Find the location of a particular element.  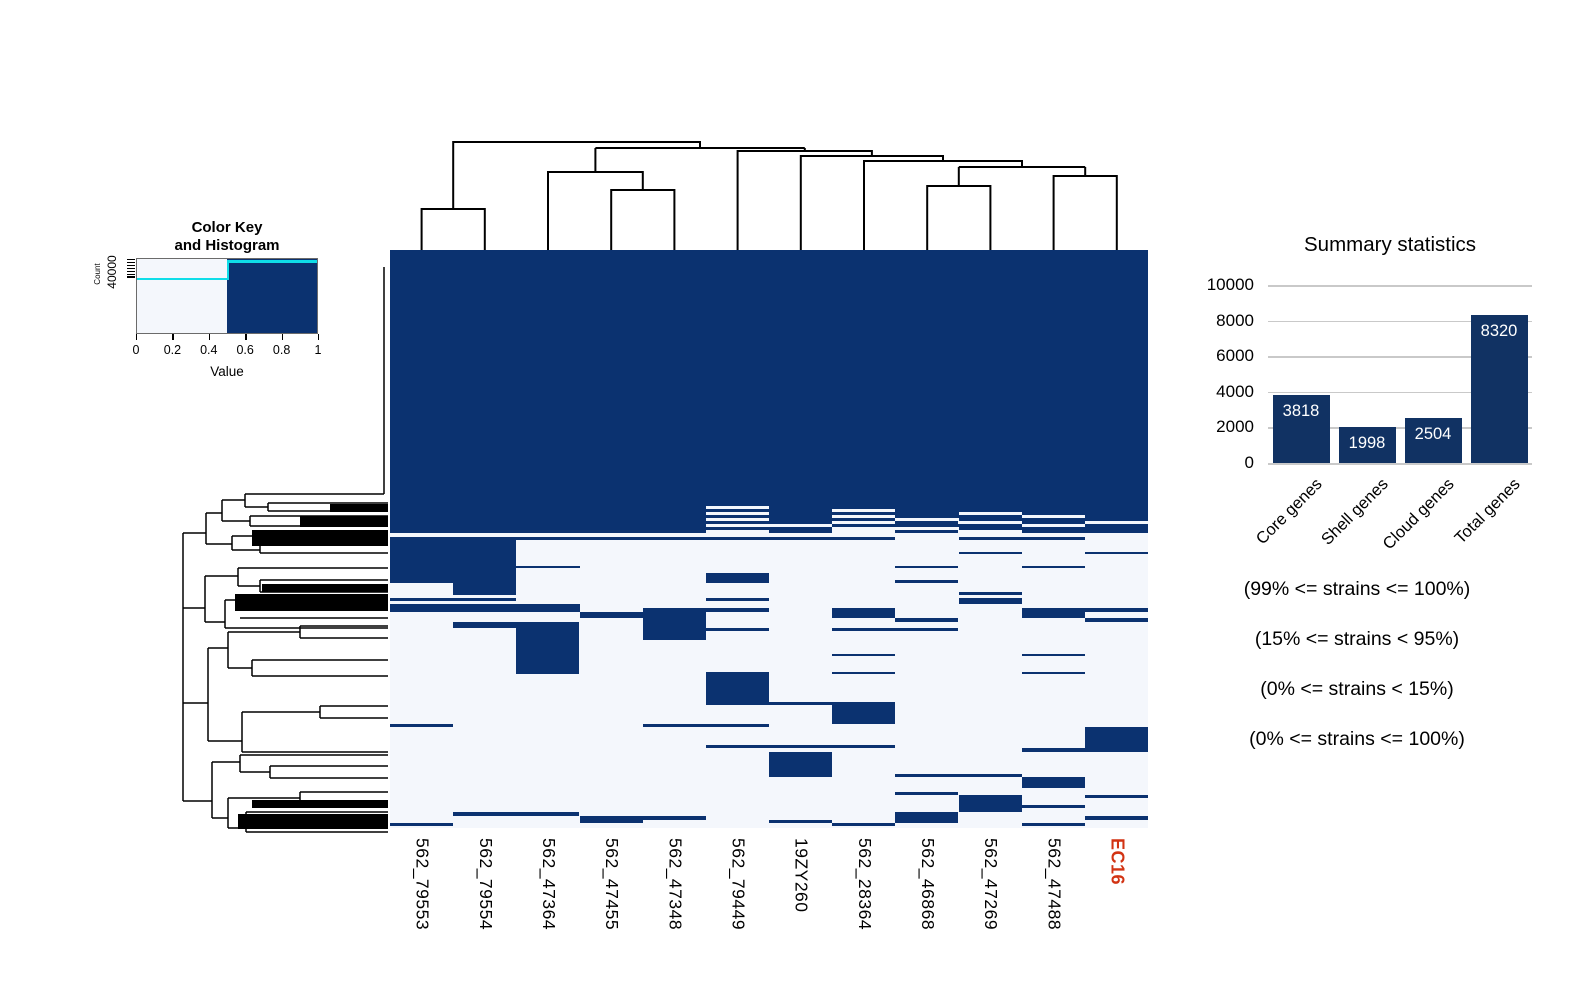

color-key-title-line1: Color Key is located at coordinates (227, 227).